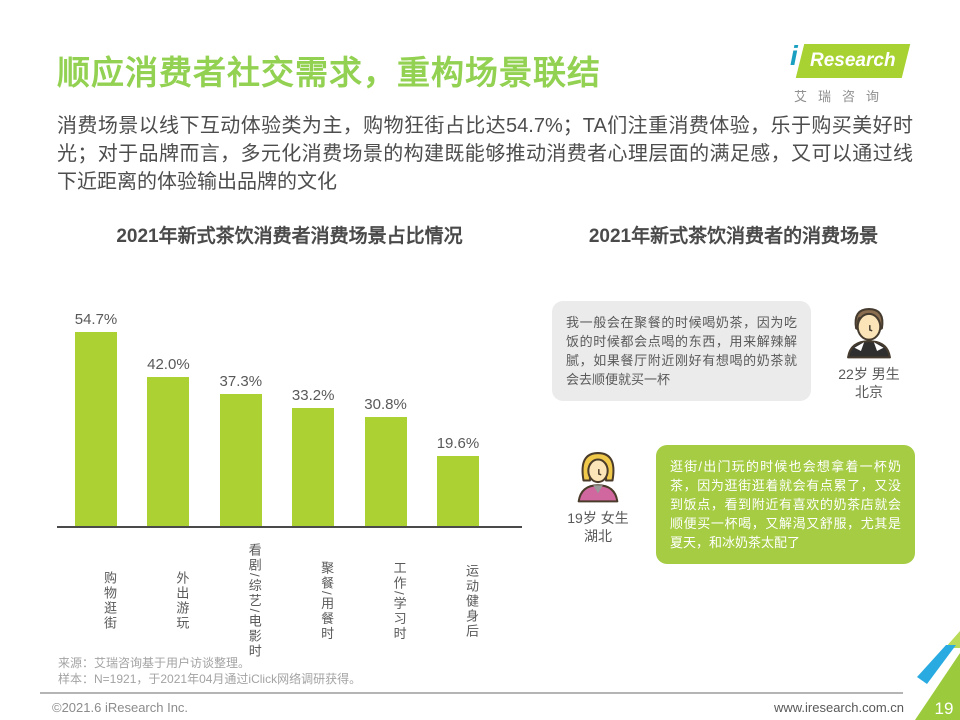 This screenshot has width=960, height=720. What do you see at coordinates (838, 707) in the screenshot?
I see `website-link: www.iresearch.com.cn` at bounding box center [838, 707].